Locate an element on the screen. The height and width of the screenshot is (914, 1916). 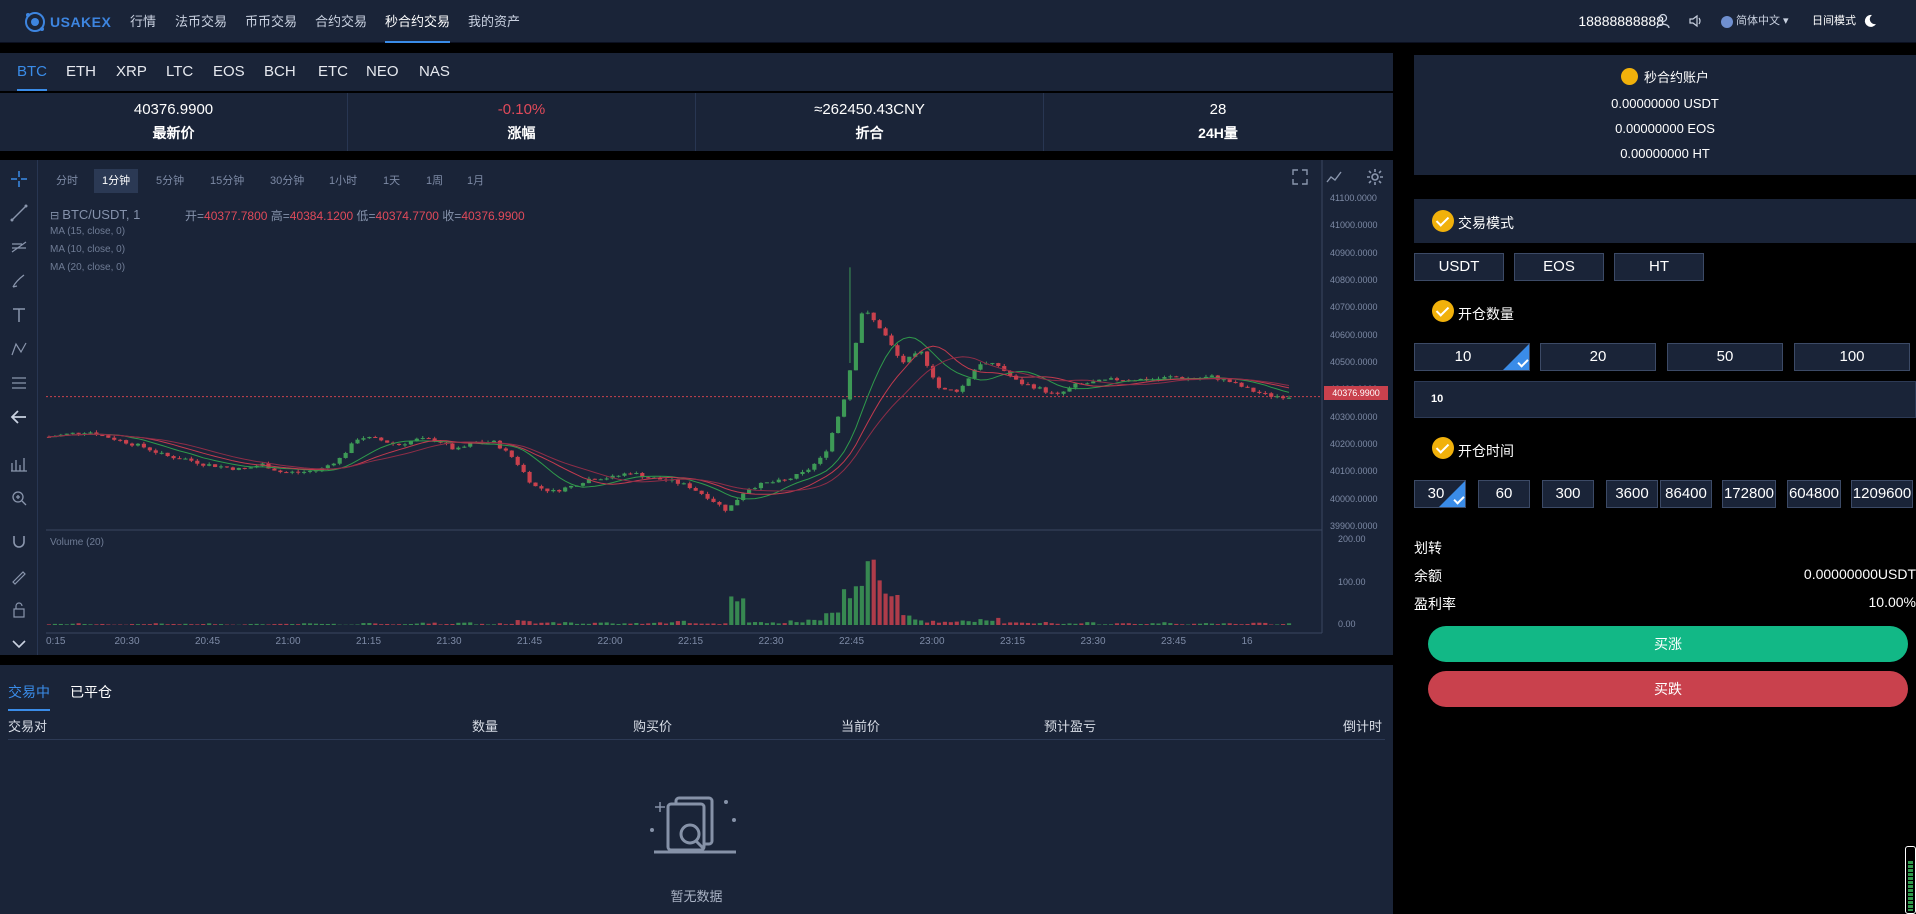
timeframe-1w: 1周 is located at coordinates (435, 181).